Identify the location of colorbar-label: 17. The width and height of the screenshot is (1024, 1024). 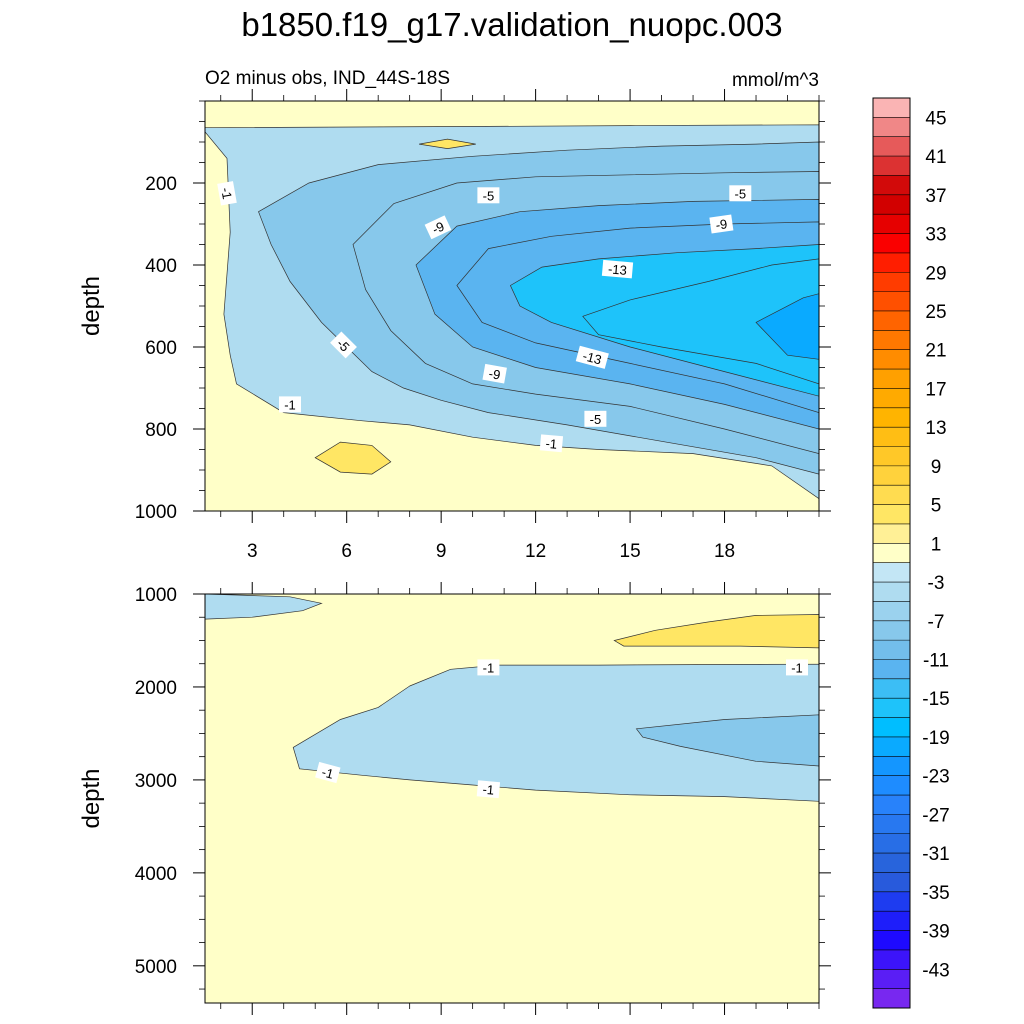
(935, 389).